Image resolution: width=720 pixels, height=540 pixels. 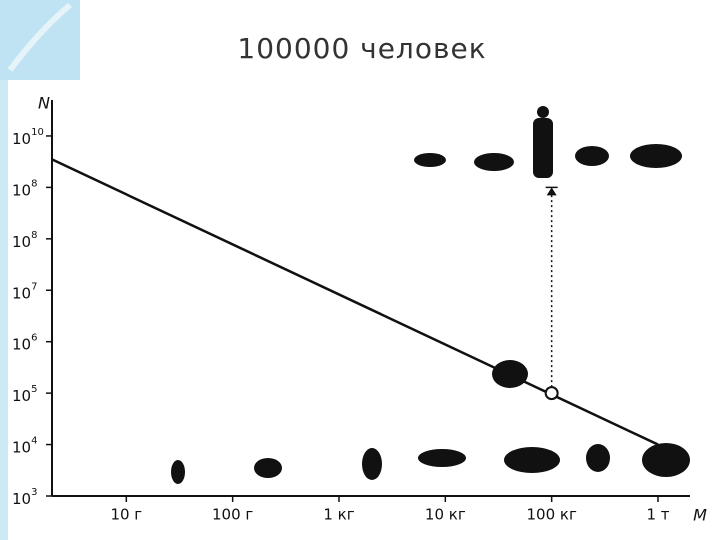 What do you see at coordinates (34, 441) in the screenshot?
I see `y-tick-exponent: 4` at bounding box center [34, 441].